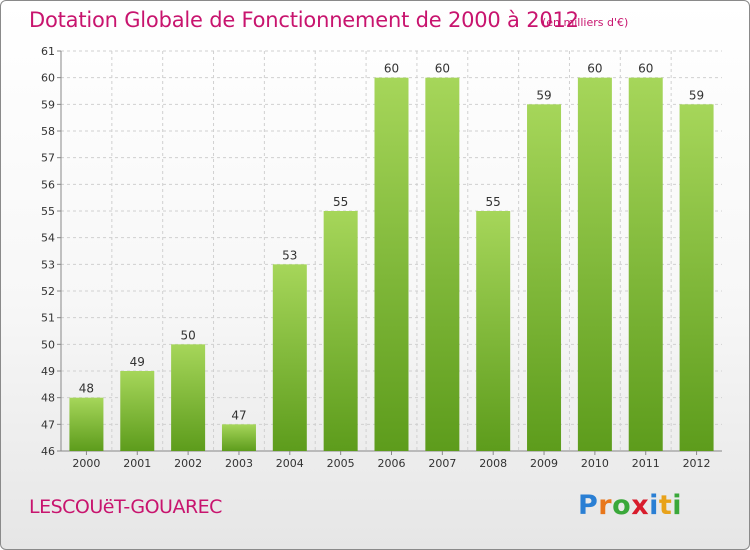  Describe the element at coordinates (48, 398) in the screenshot. I see `y-tick-label: 48` at that location.